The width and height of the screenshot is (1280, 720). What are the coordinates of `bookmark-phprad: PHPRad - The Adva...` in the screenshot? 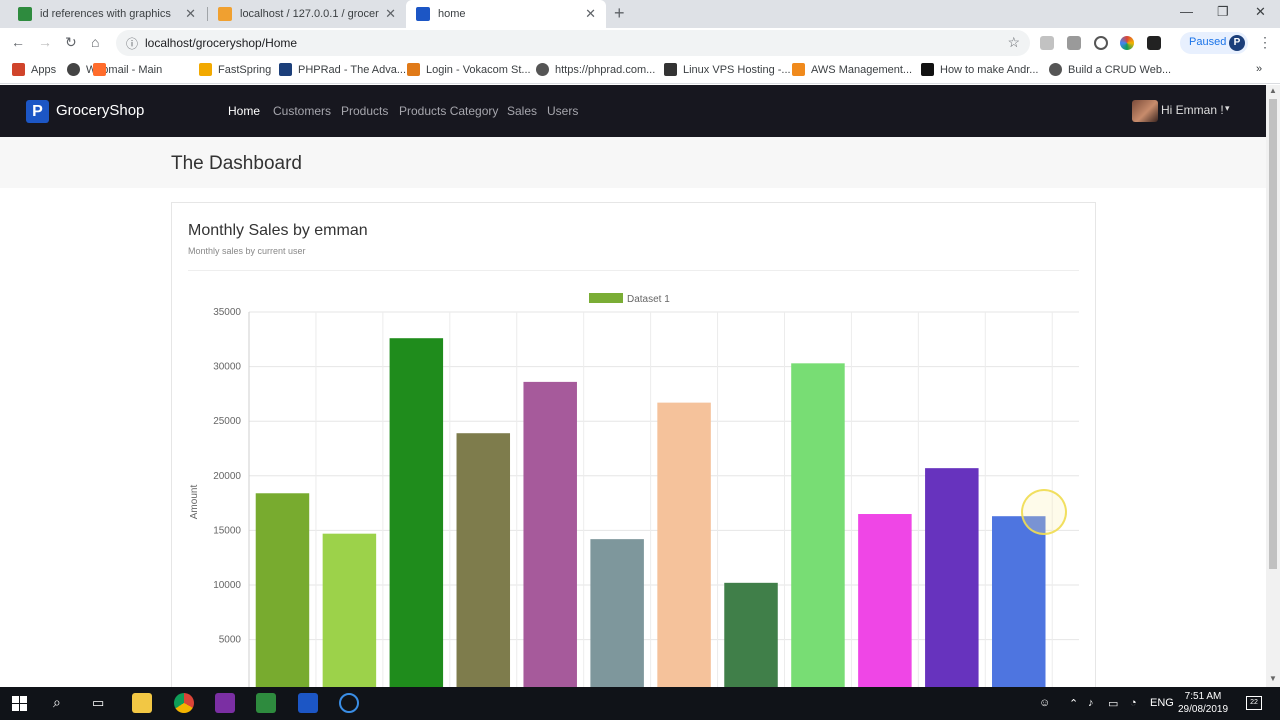 It's located at (342, 69).